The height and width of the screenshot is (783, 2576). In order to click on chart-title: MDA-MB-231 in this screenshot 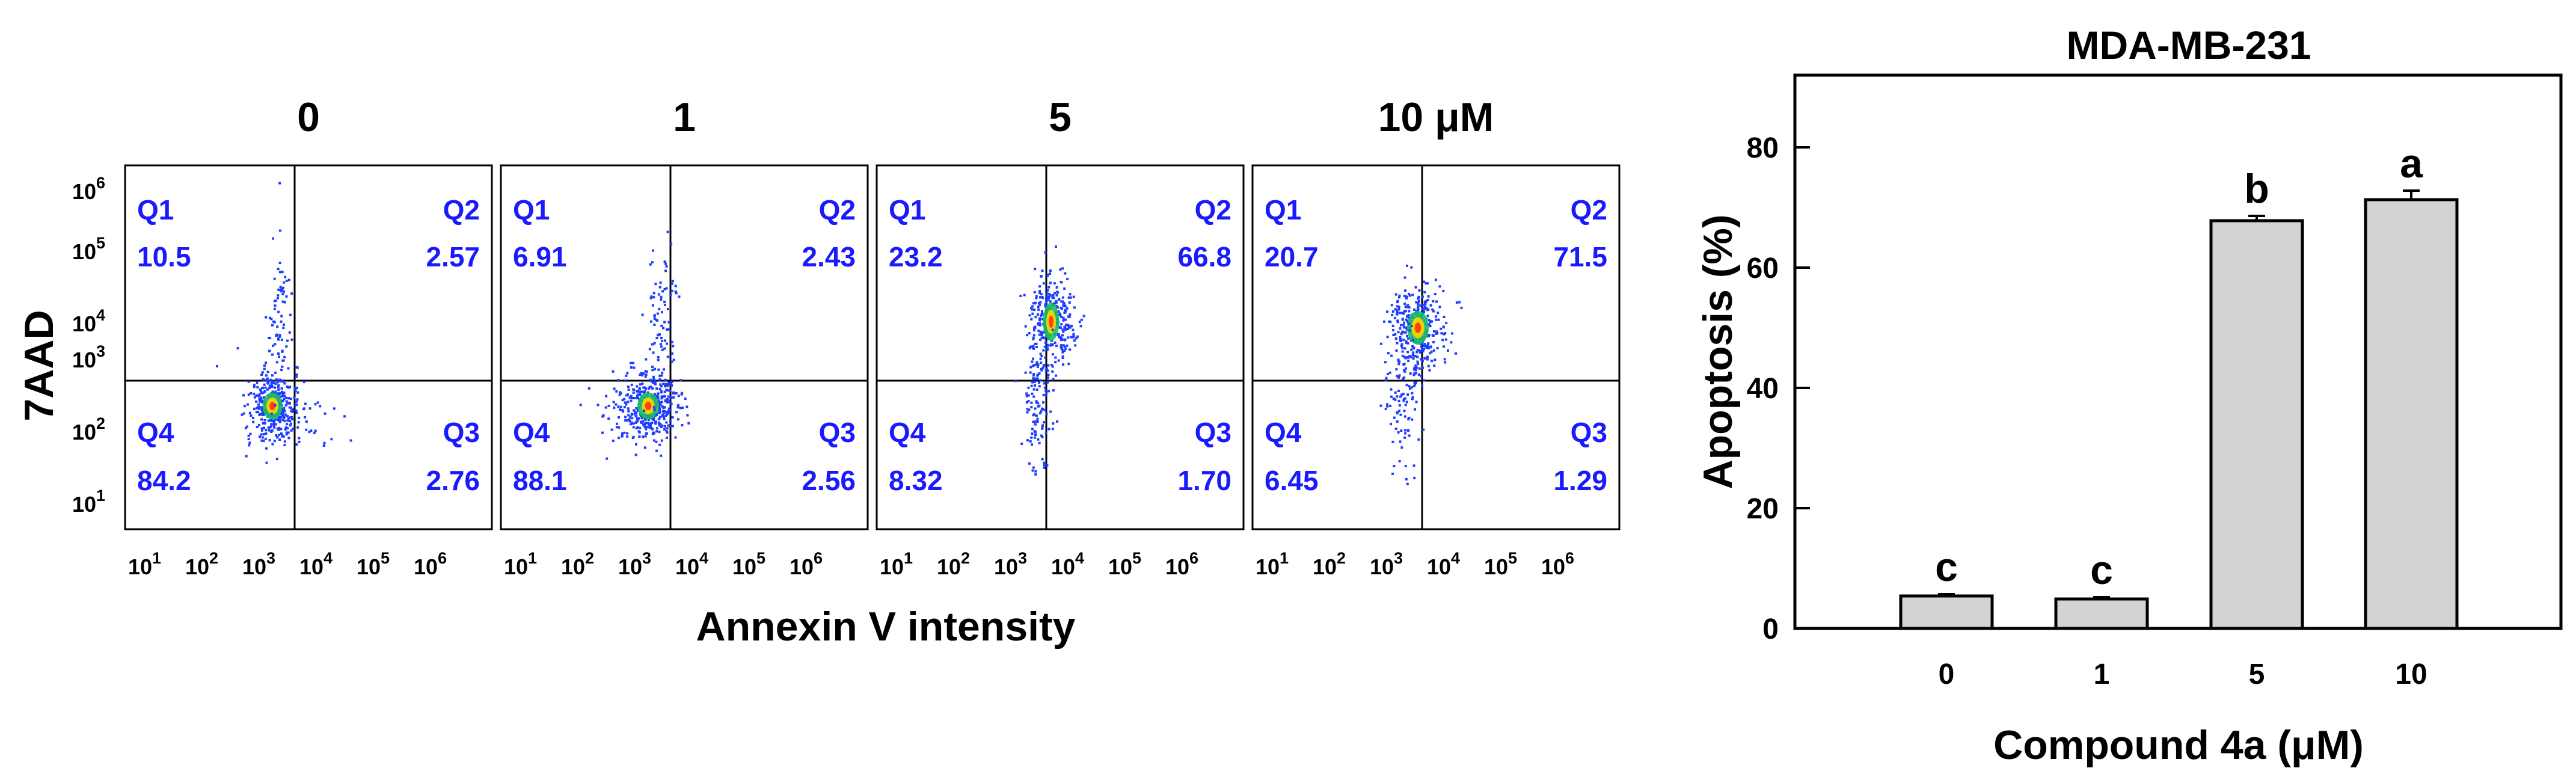, I will do `click(2188, 45)`.